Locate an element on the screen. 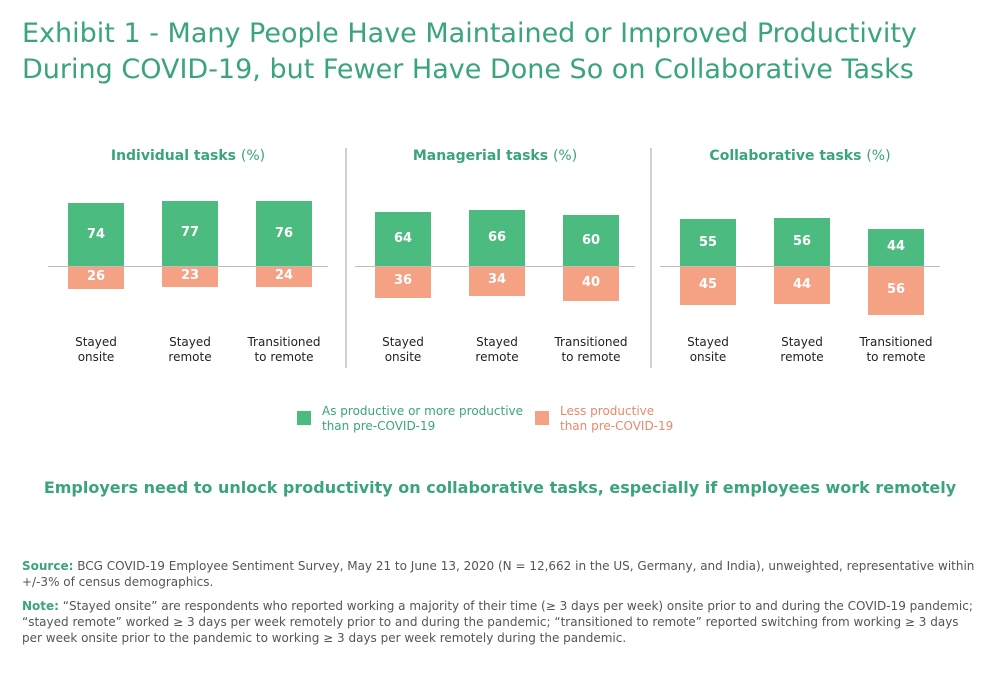 The height and width of the screenshot is (677, 1000). baseline-individual is located at coordinates (188, 266).